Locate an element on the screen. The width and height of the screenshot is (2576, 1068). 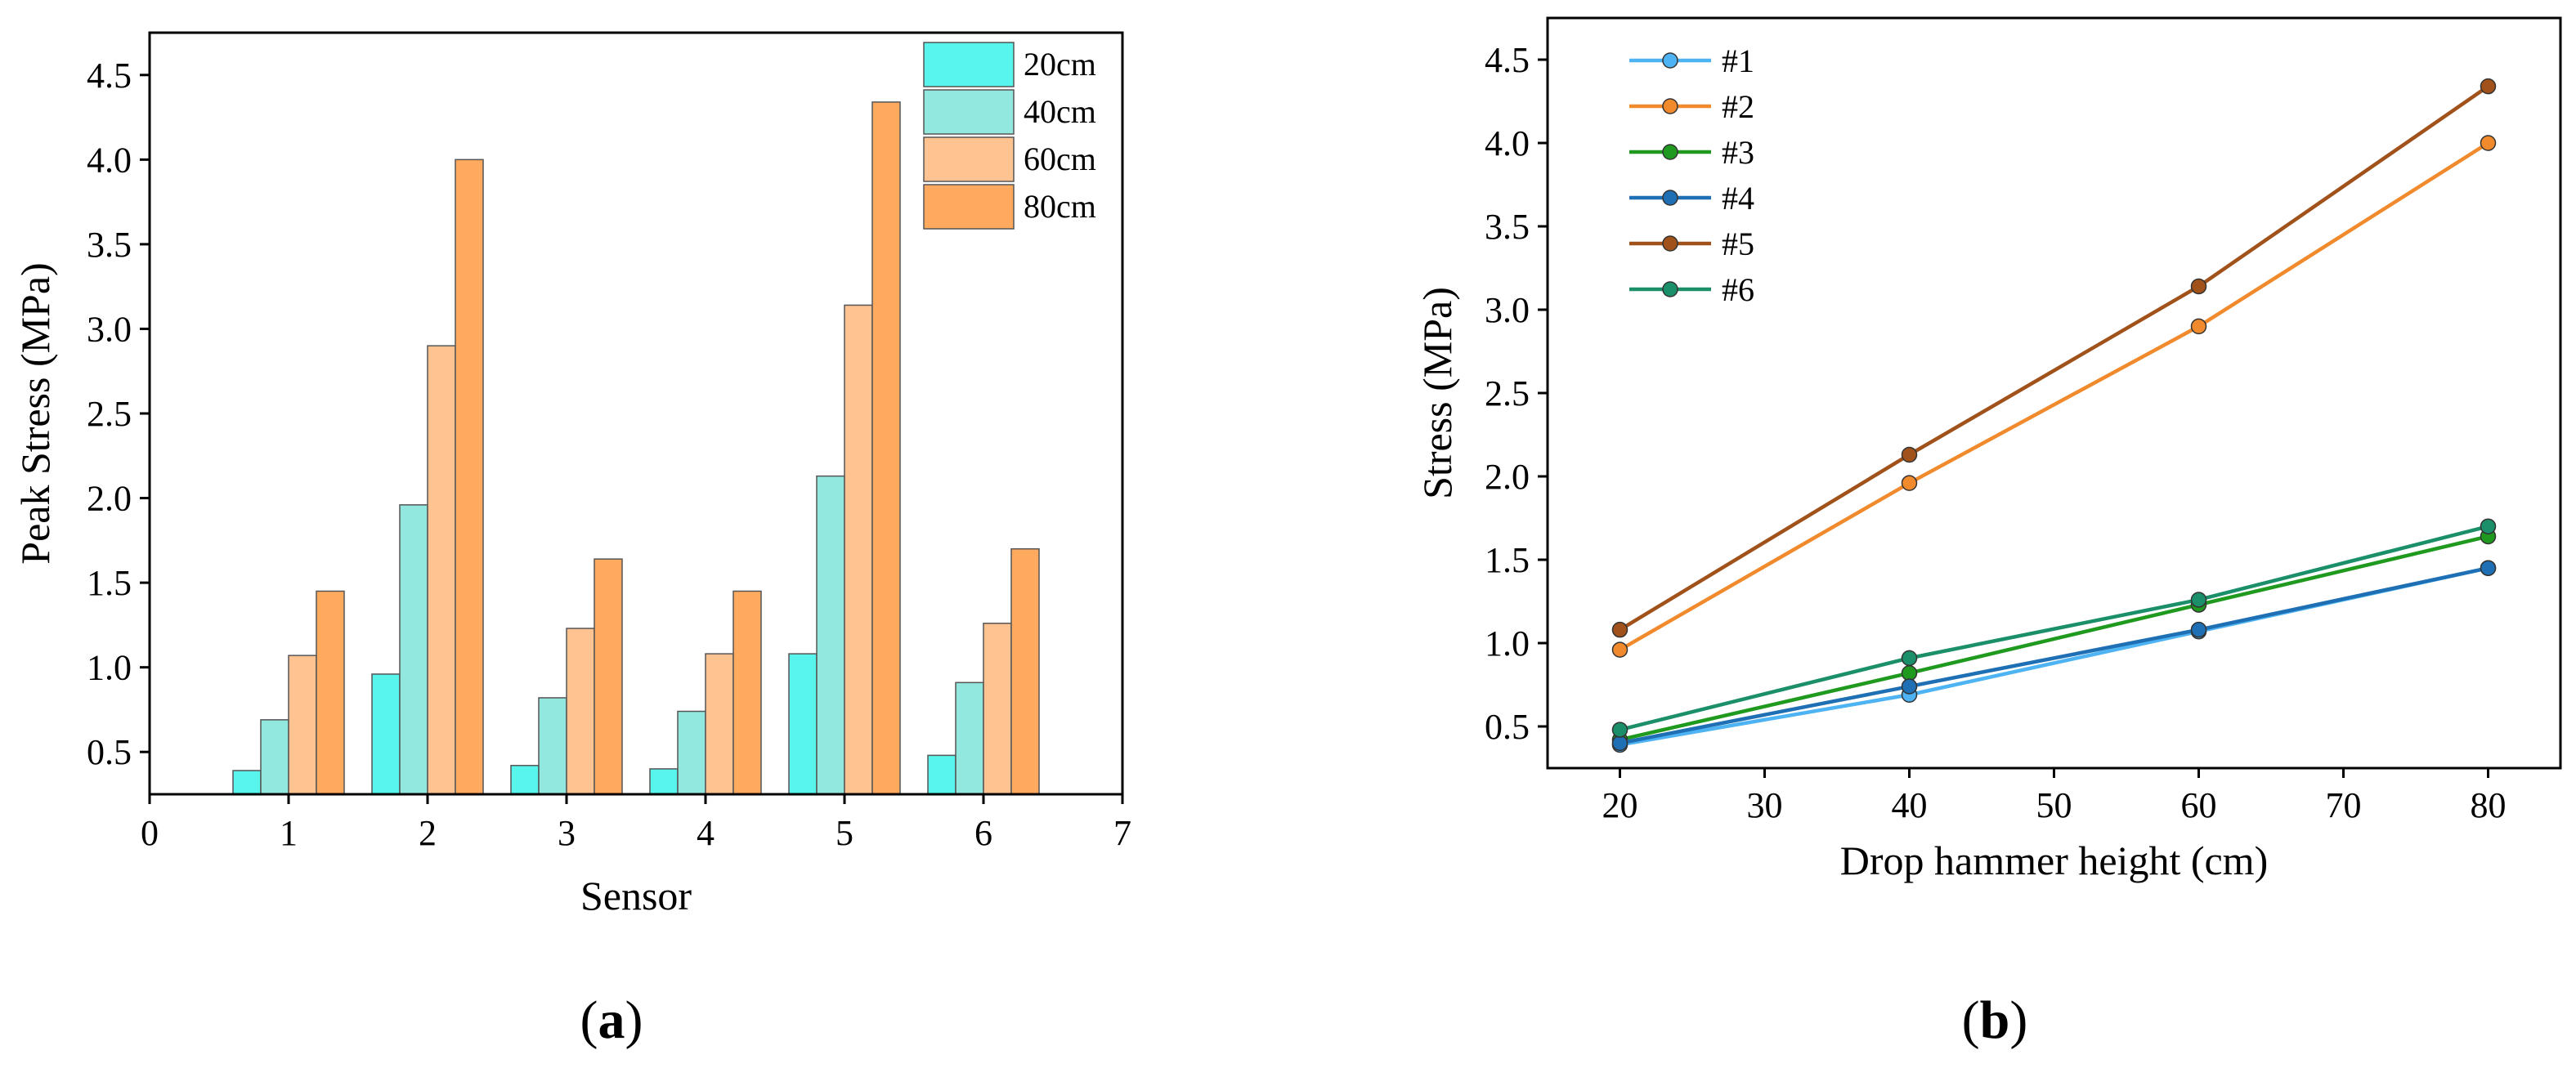
x-tick-label: 70 is located at coordinates (2344, 805).